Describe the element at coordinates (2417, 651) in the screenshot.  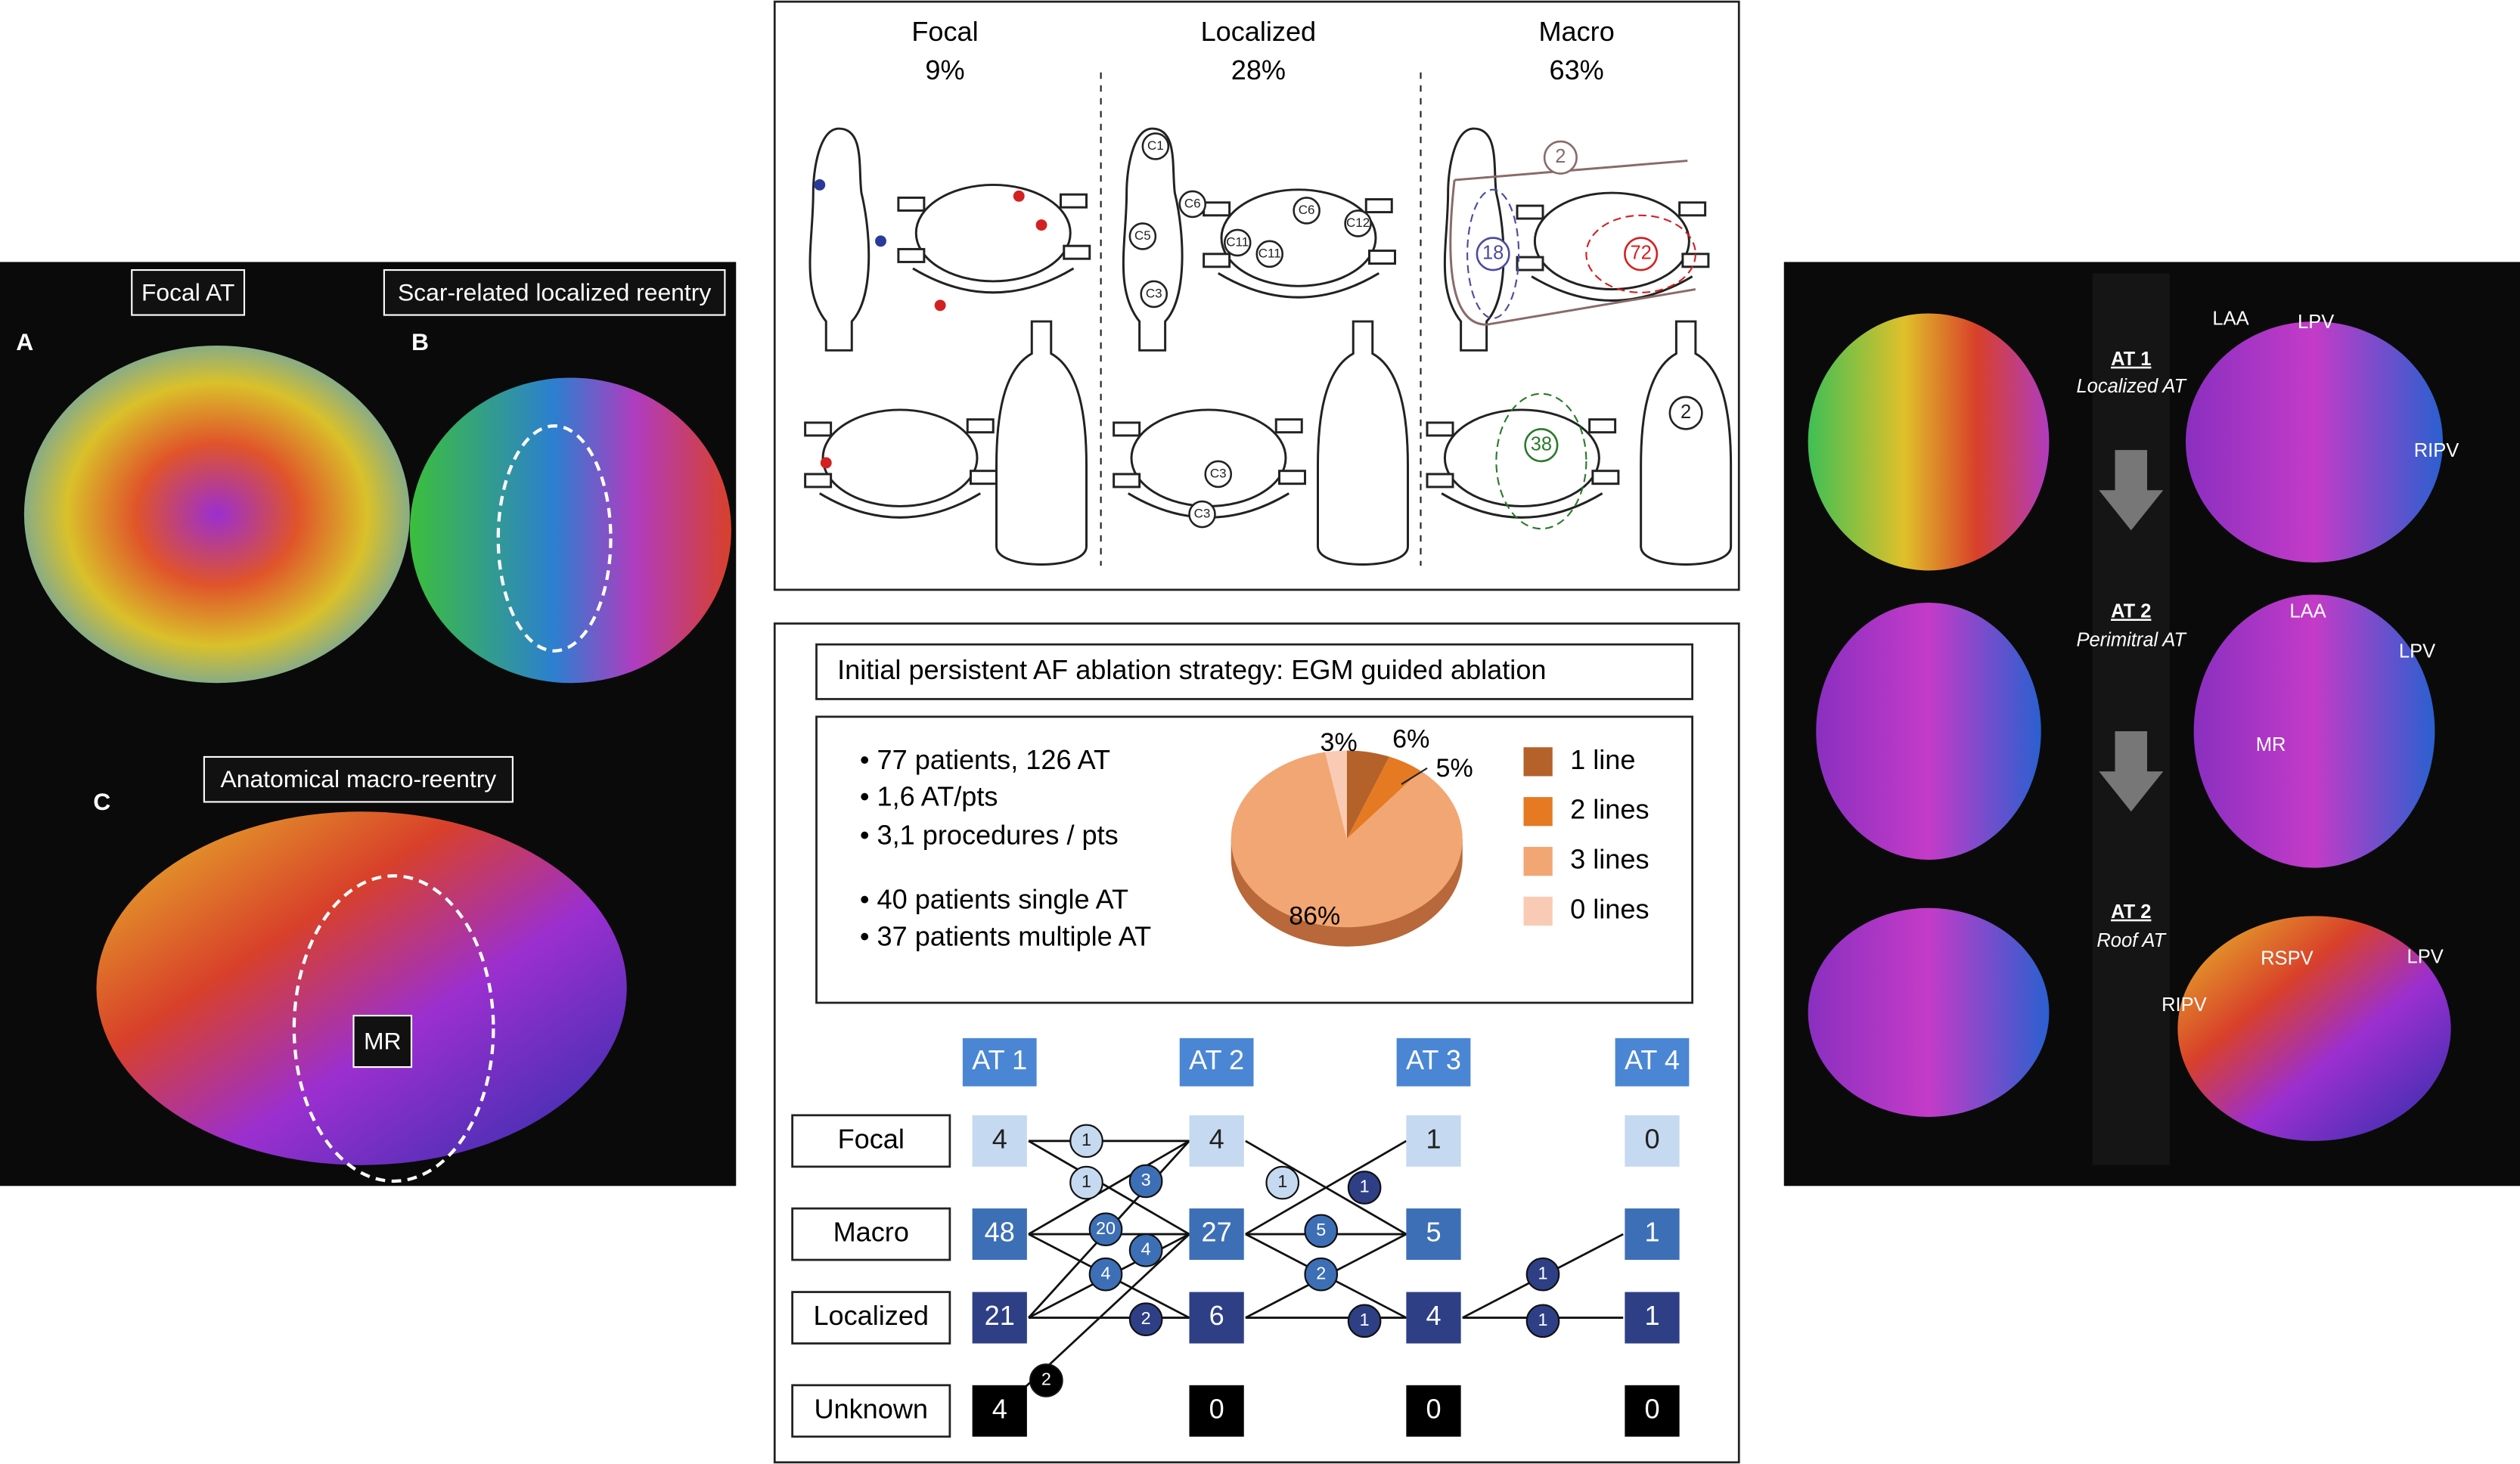
I see `landmark: LPV` at that location.